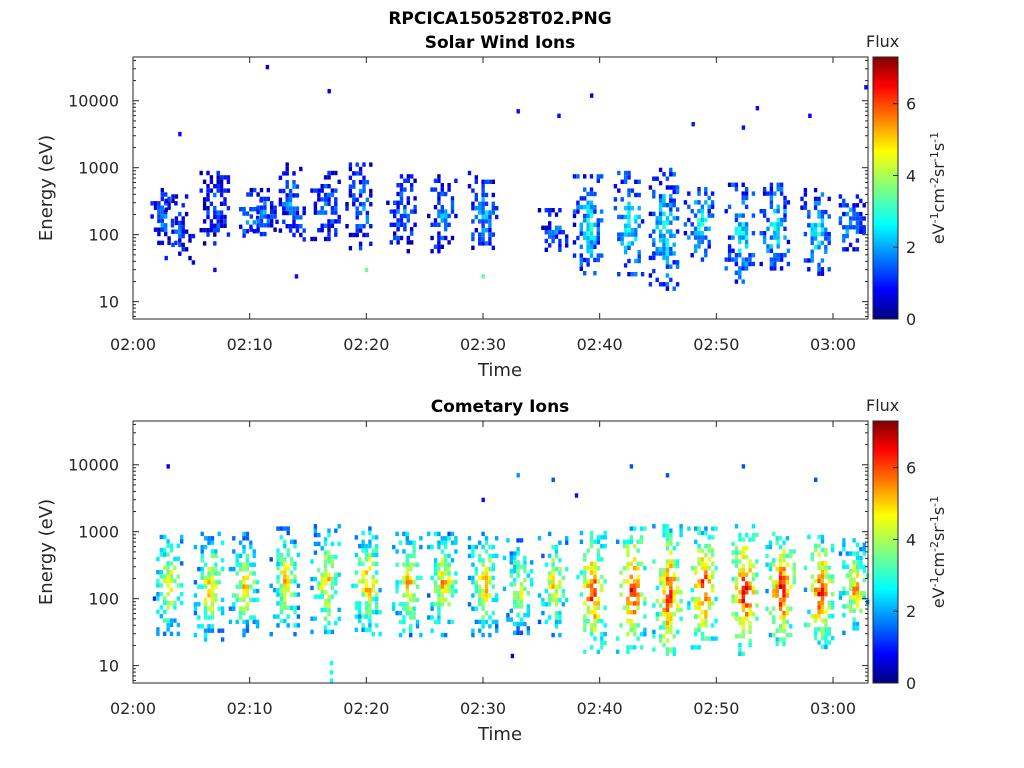 This screenshot has height=768, width=1024. Describe the element at coordinates (103, 235) in the screenshot. I see `y-tick-label: 100` at that location.